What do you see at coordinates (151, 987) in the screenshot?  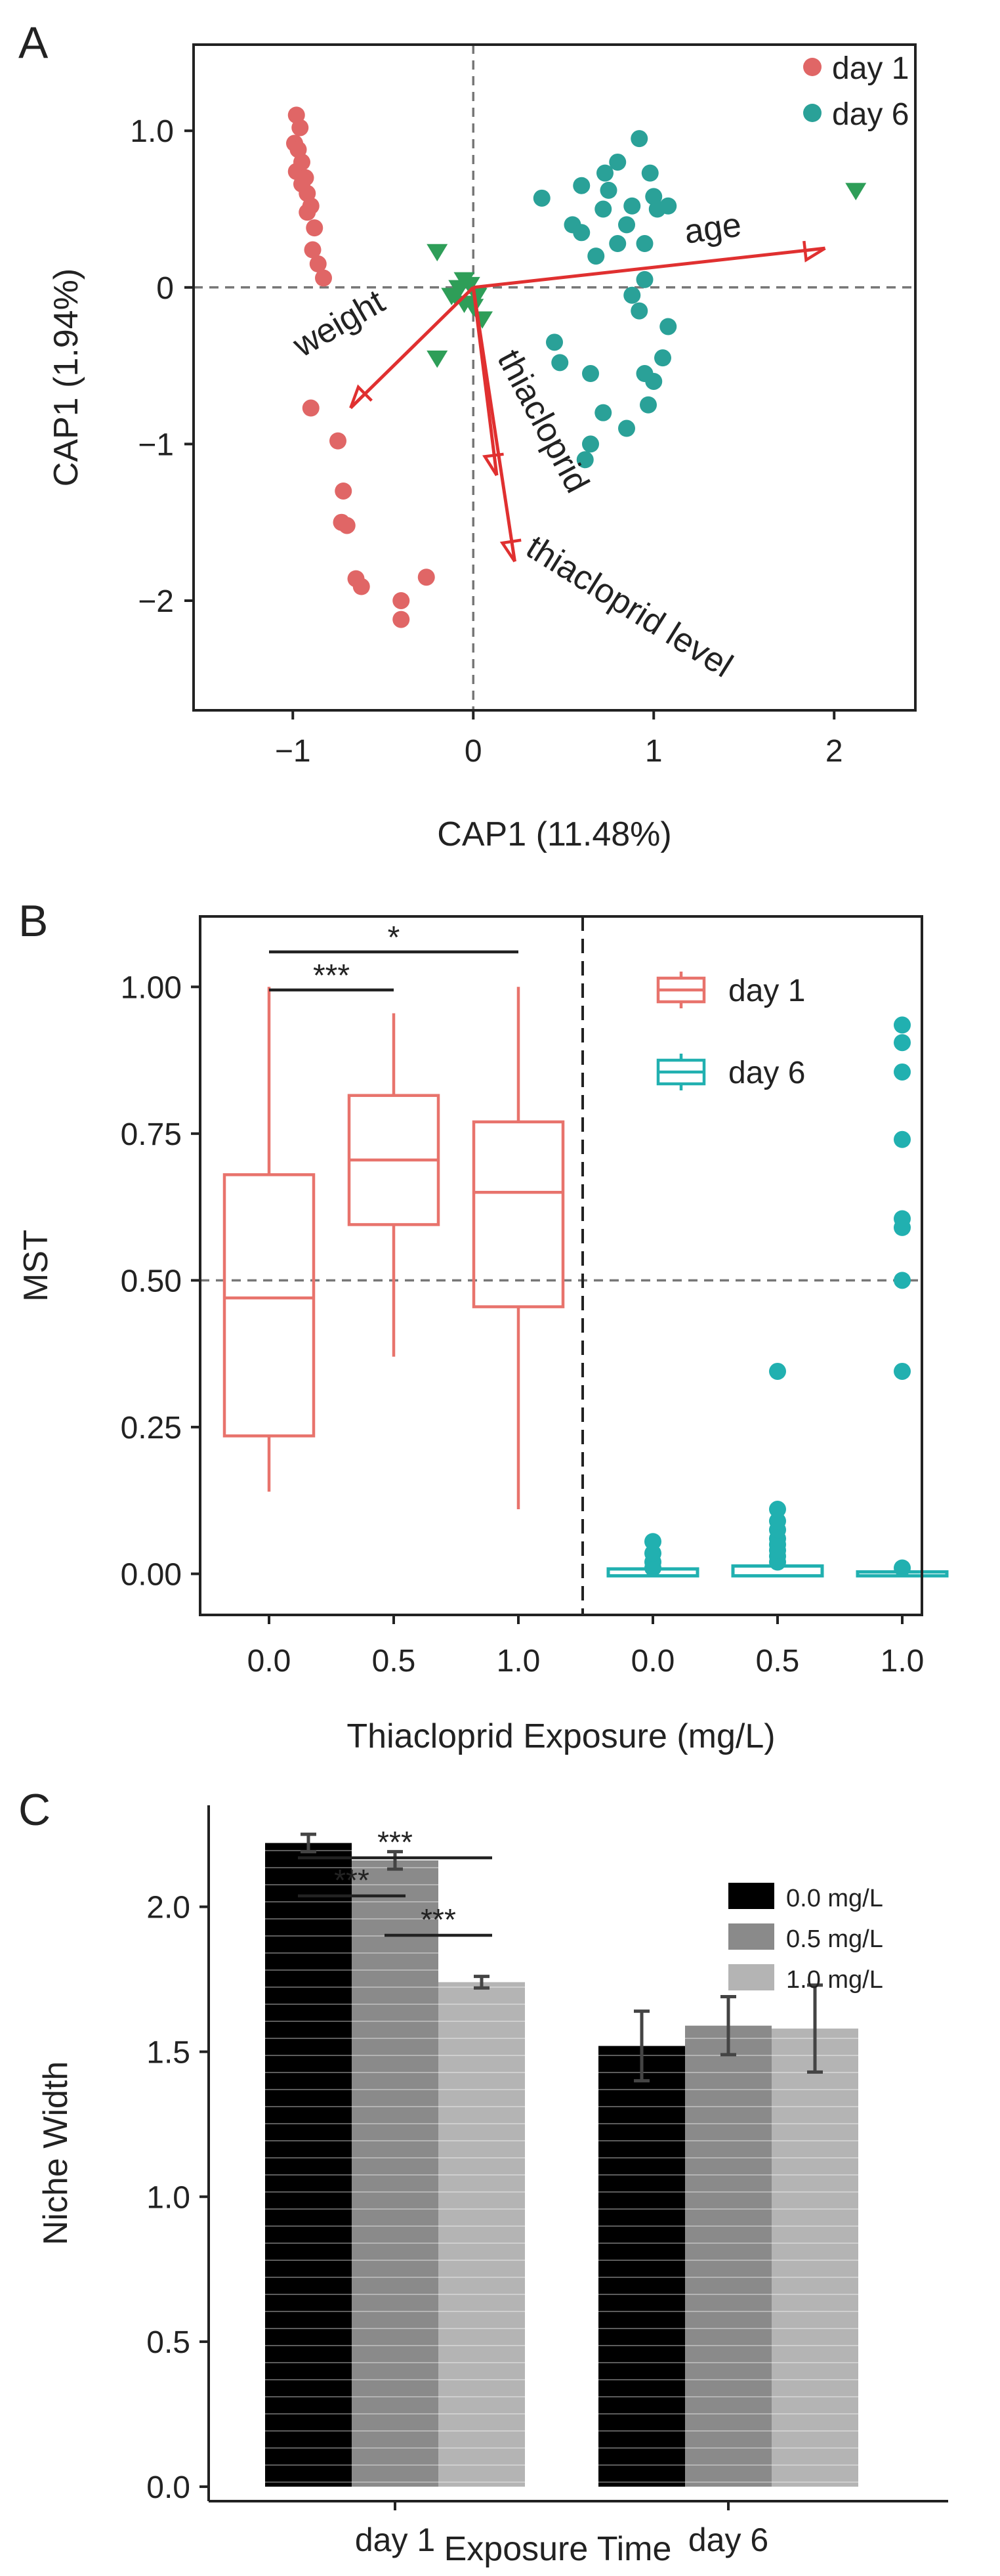 I see `y-tick-label: 1.00` at bounding box center [151, 987].